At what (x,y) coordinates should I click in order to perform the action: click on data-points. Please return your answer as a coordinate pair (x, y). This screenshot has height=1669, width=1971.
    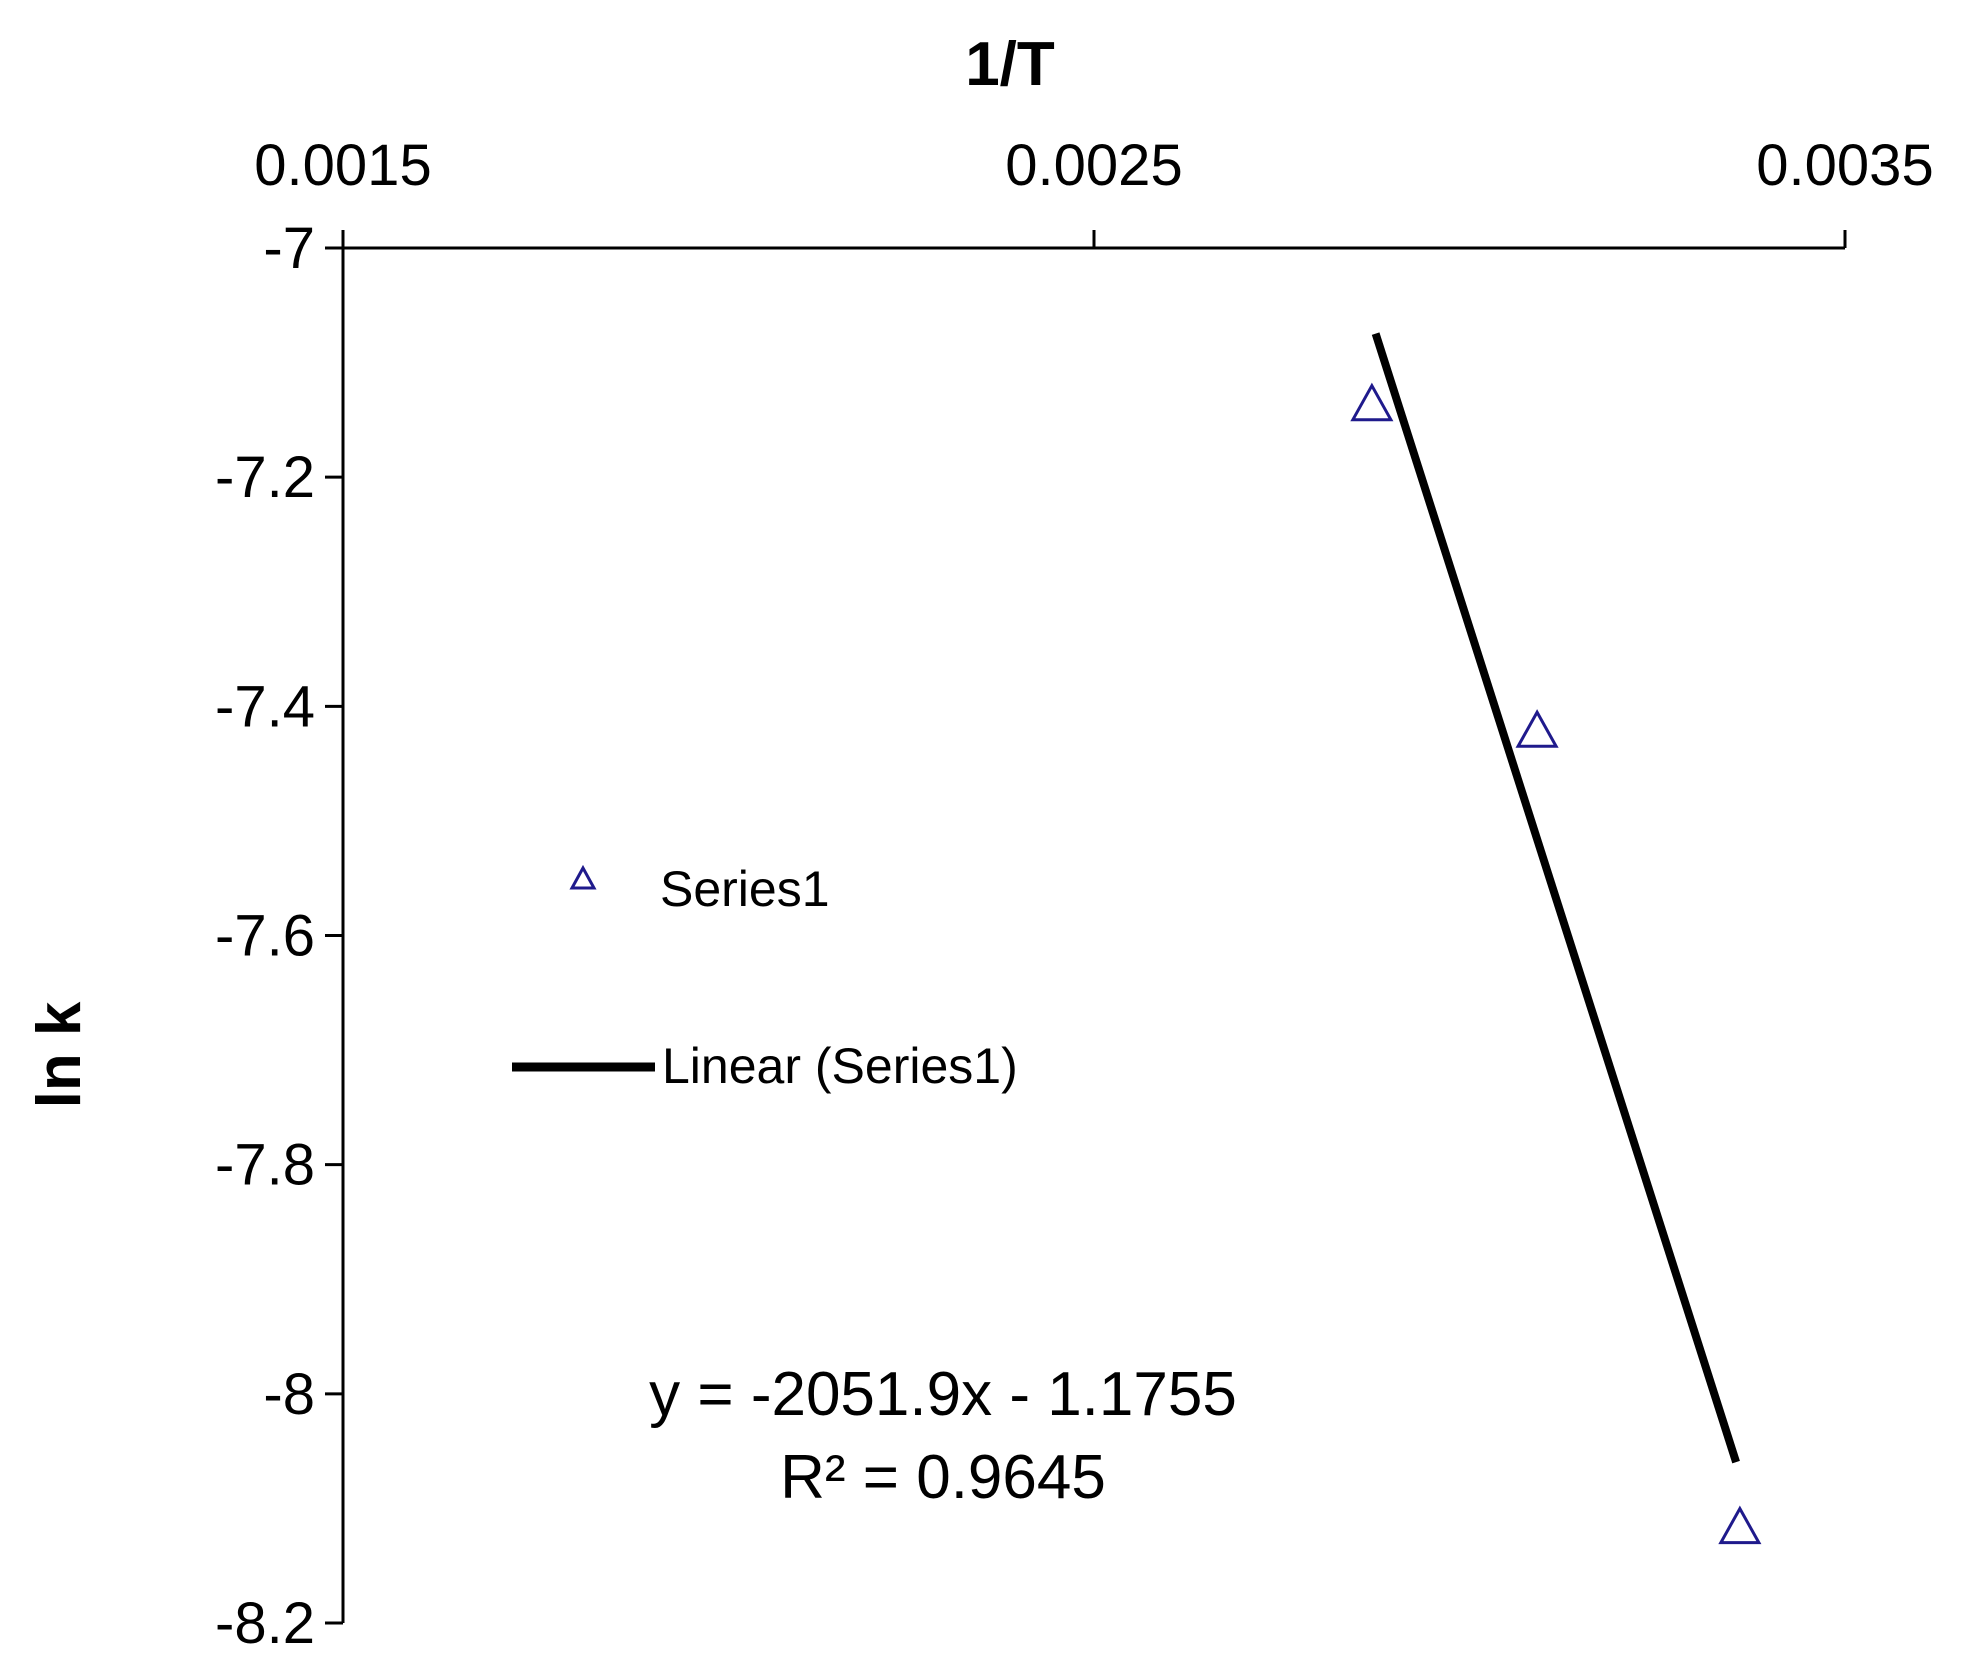
    Looking at the image, I should click on (1556, 963).